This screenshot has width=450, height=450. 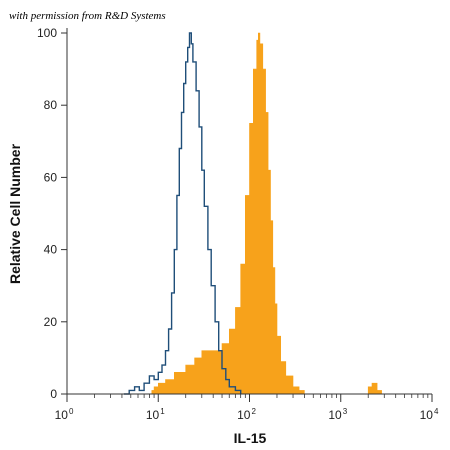 What do you see at coordinates (337, 414) in the screenshot?
I see `x-tick-label: 10³` at bounding box center [337, 414].